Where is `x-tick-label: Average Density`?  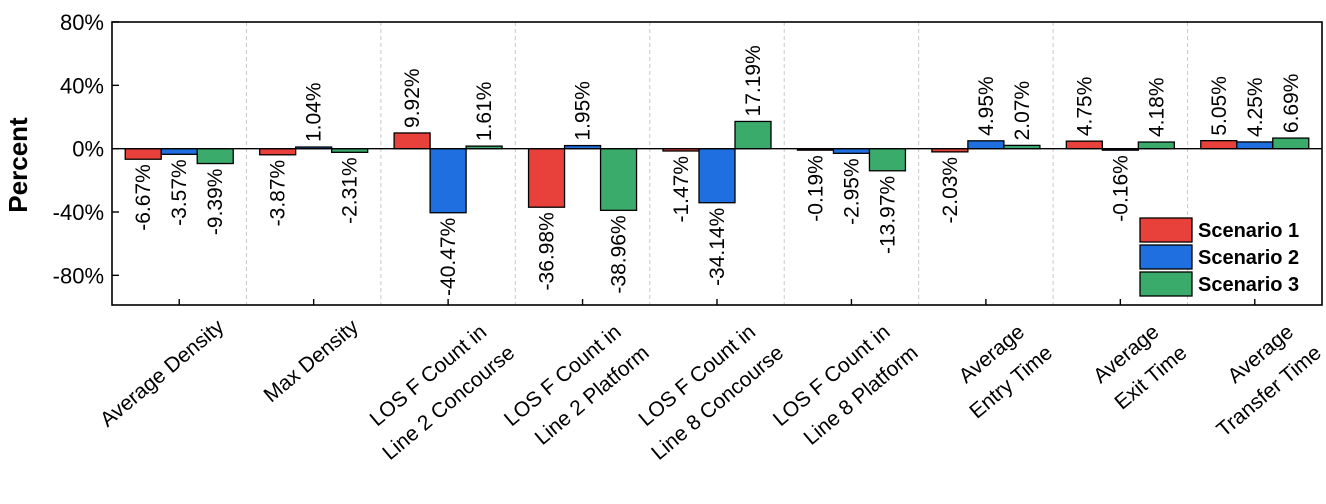
x-tick-label: Average Density is located at coordinates (162, 373).